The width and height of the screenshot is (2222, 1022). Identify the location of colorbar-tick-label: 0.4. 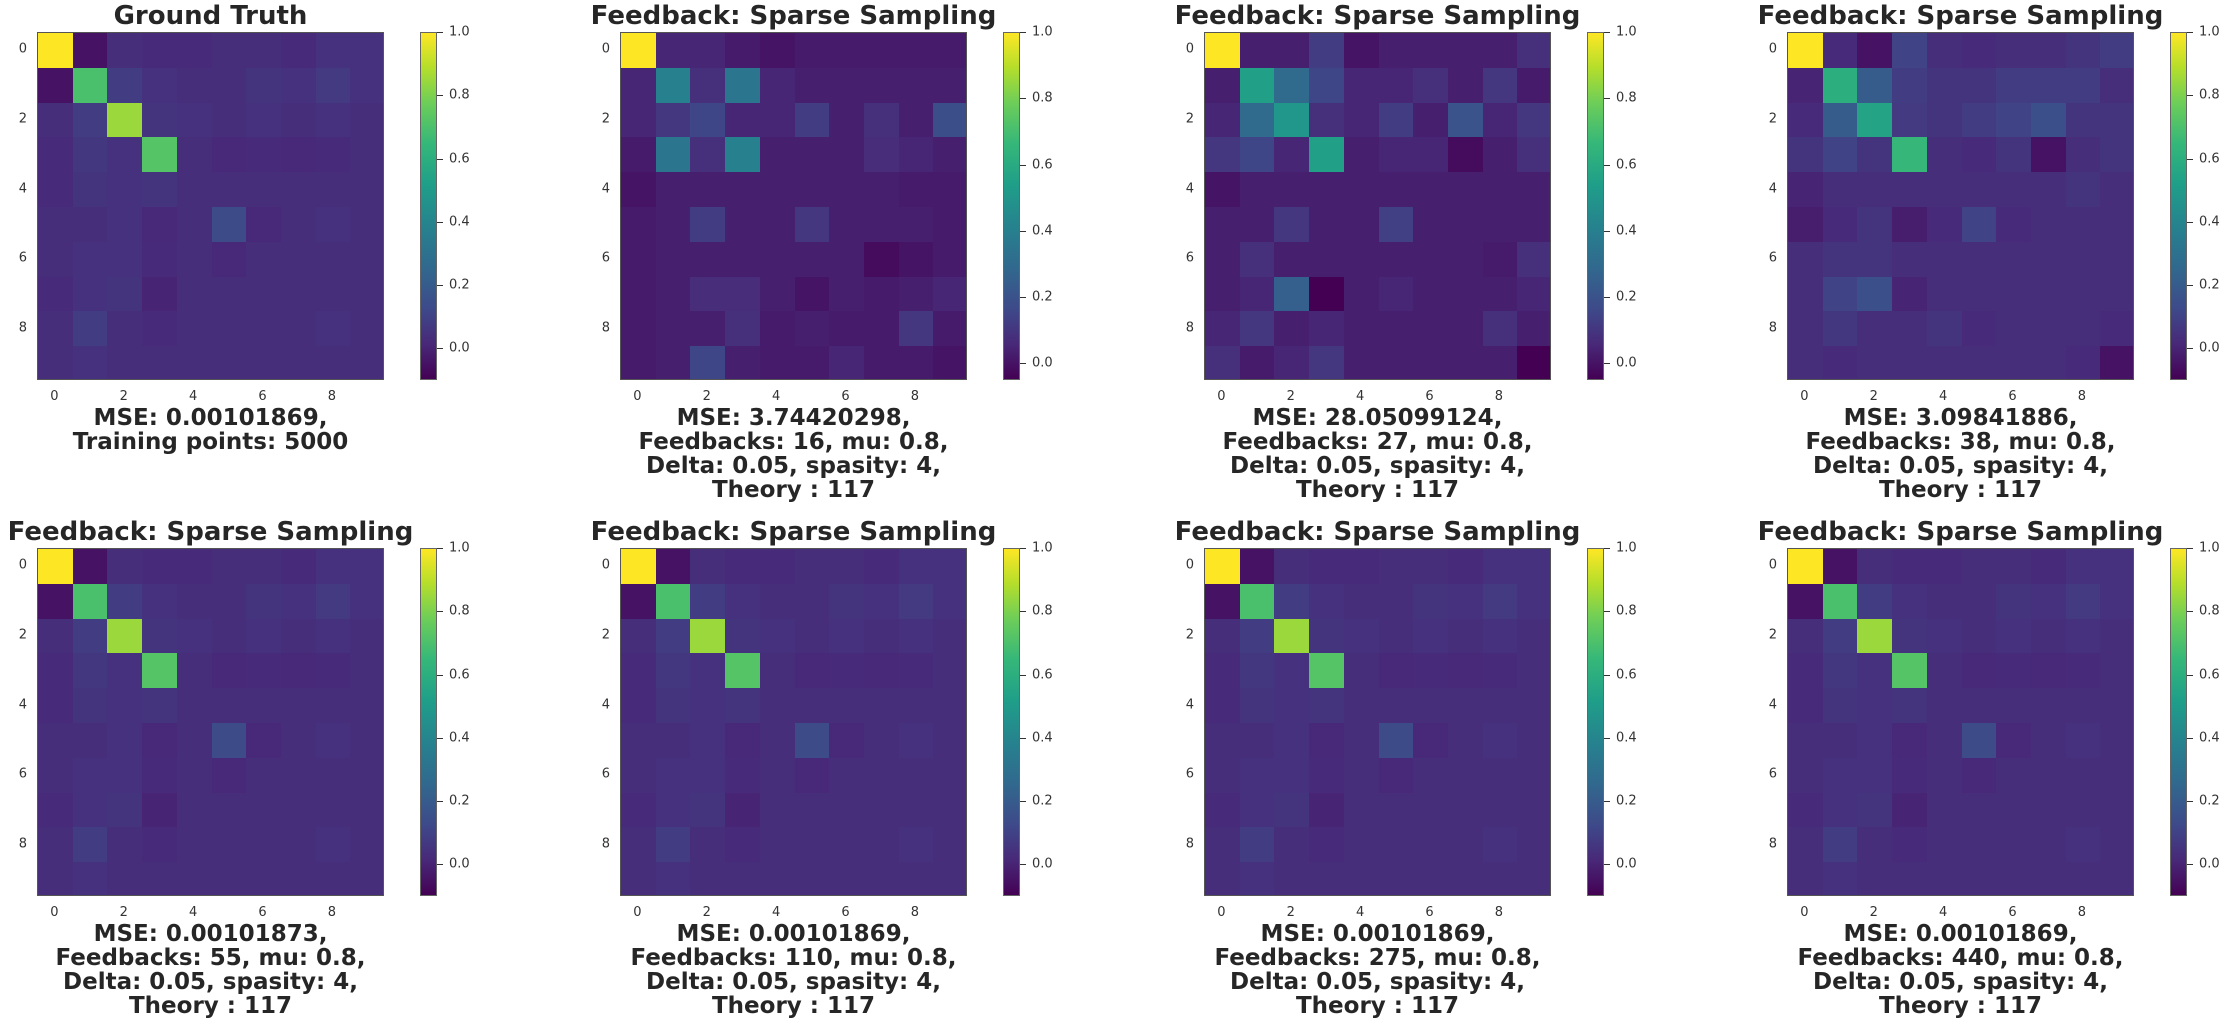
(2209, 222).